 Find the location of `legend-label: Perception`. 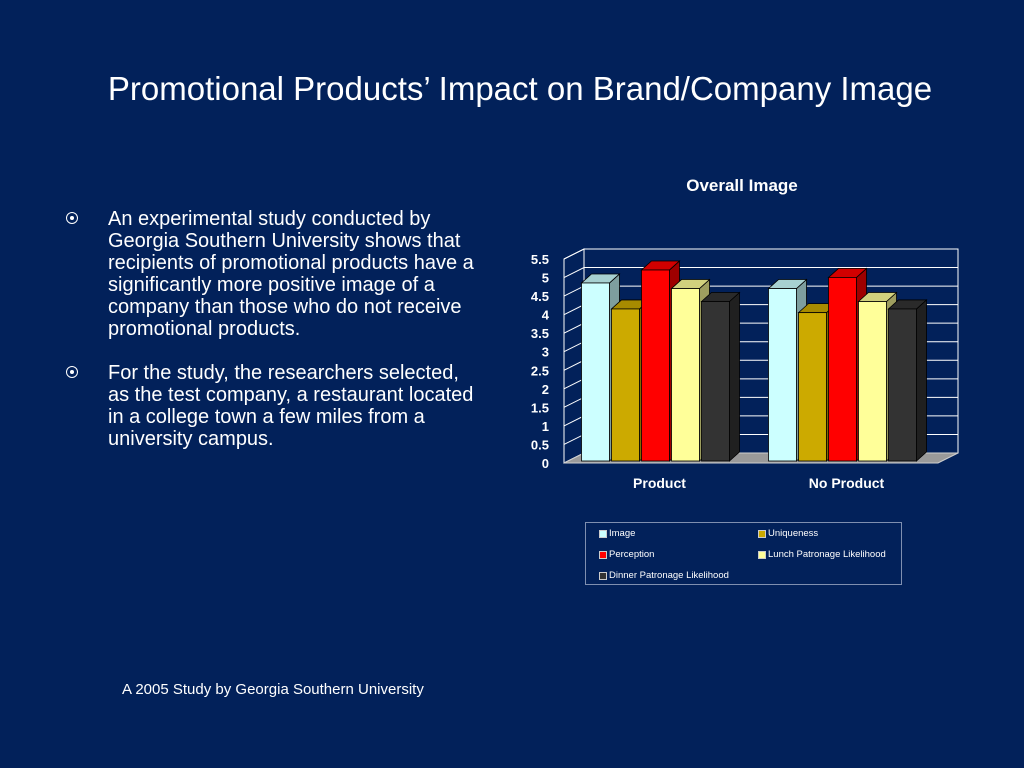

legend-label: Perception is located at coordinates (632, 554).